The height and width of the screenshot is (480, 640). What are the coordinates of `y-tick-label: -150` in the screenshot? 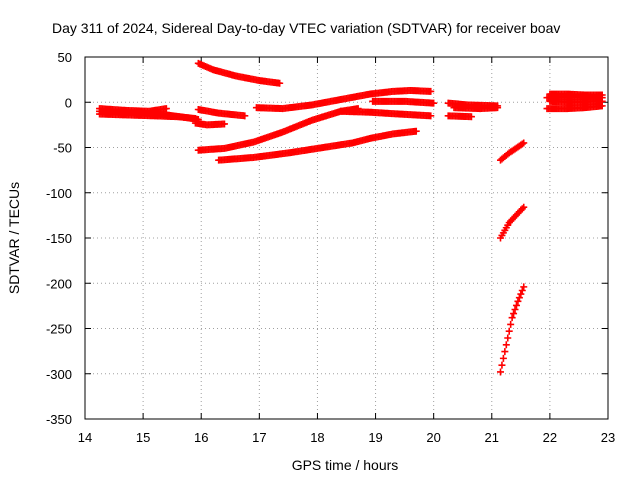 It's located at (59, 238).